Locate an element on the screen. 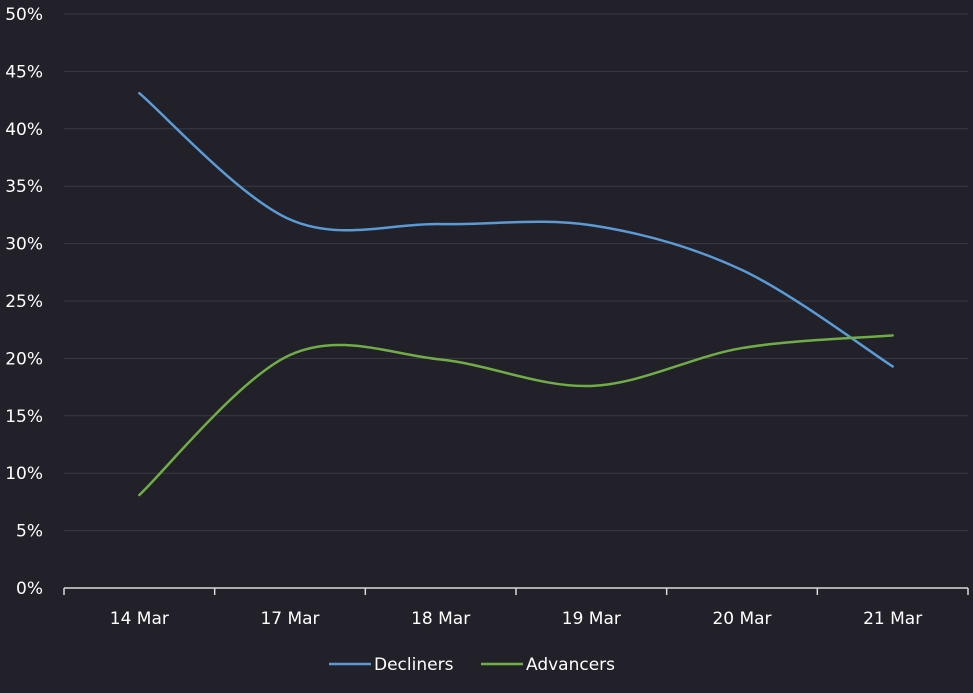 This screenshot has width=973, height=693. y-tick-label: 20% is located at coordinates (24, 359).